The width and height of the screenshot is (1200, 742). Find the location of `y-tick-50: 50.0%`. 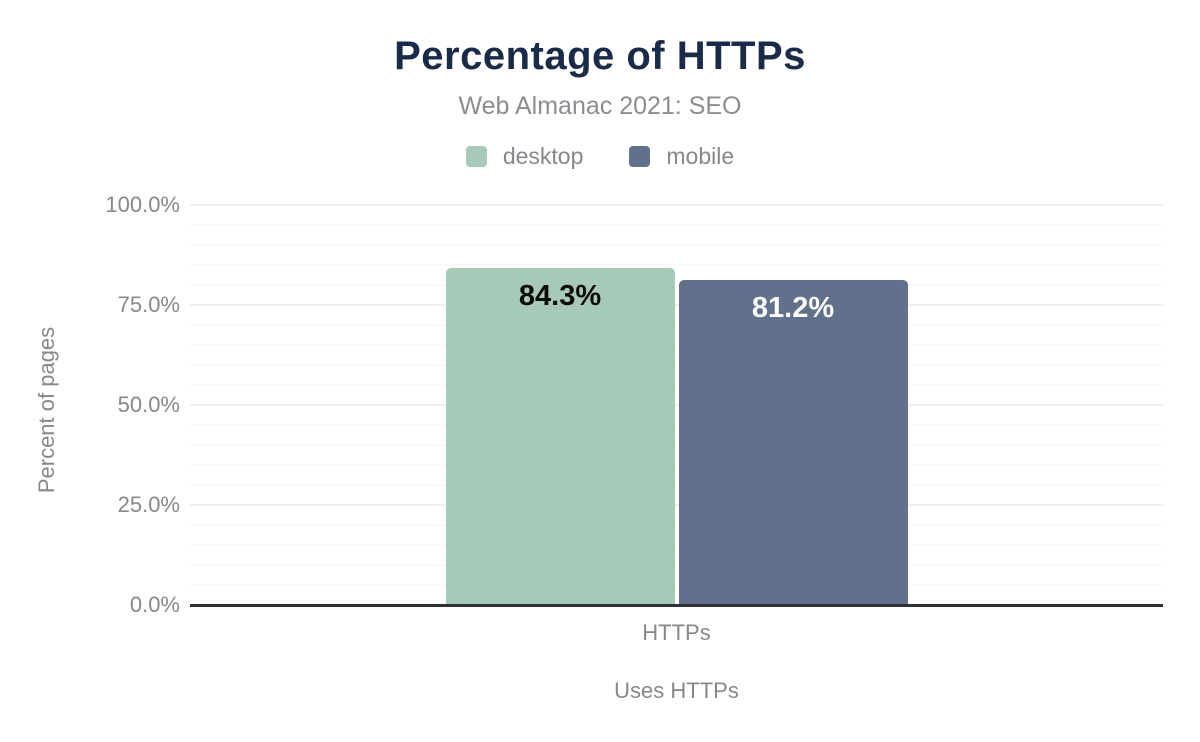

y-tick-50: 50.0% is located at coordinates (148, 404).